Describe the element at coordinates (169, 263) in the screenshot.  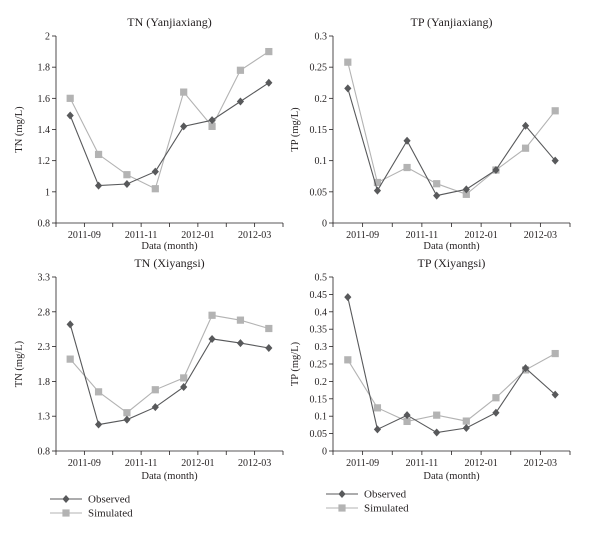
I see `chart-title: TN (Xiyangsi)` at that location.